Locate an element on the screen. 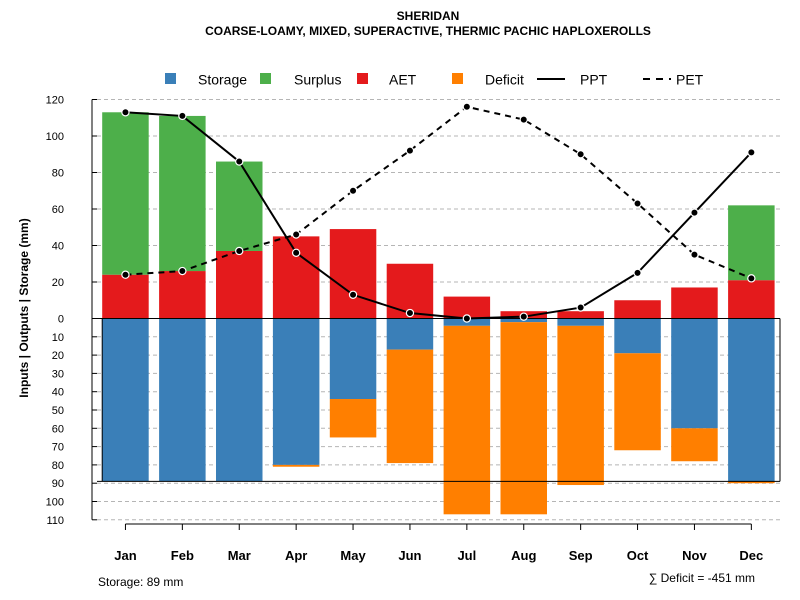  y-tick-label: 30 is located at coordinates (58, 374).